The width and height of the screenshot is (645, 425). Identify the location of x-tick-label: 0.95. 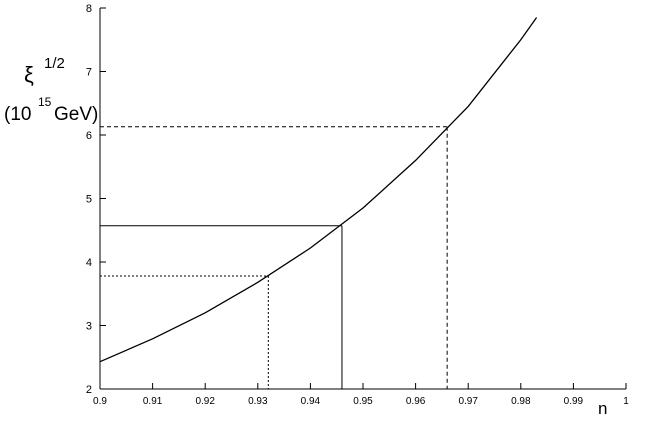
(363, 401).